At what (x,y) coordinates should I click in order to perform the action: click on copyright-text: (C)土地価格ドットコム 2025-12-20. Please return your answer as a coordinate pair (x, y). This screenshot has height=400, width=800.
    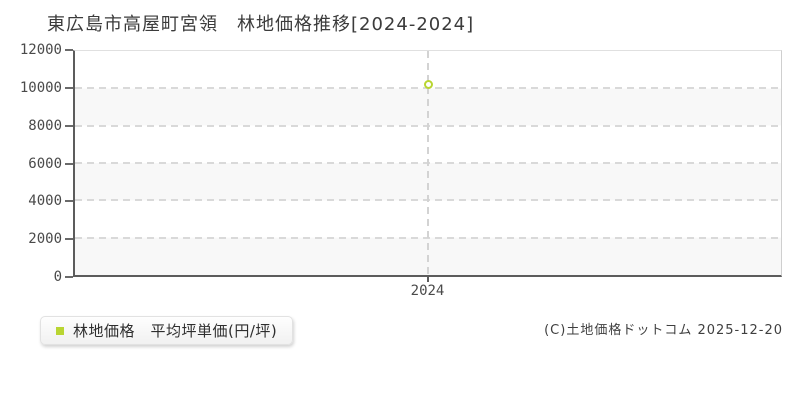
    Looking at the image, I should click on (663, 330).